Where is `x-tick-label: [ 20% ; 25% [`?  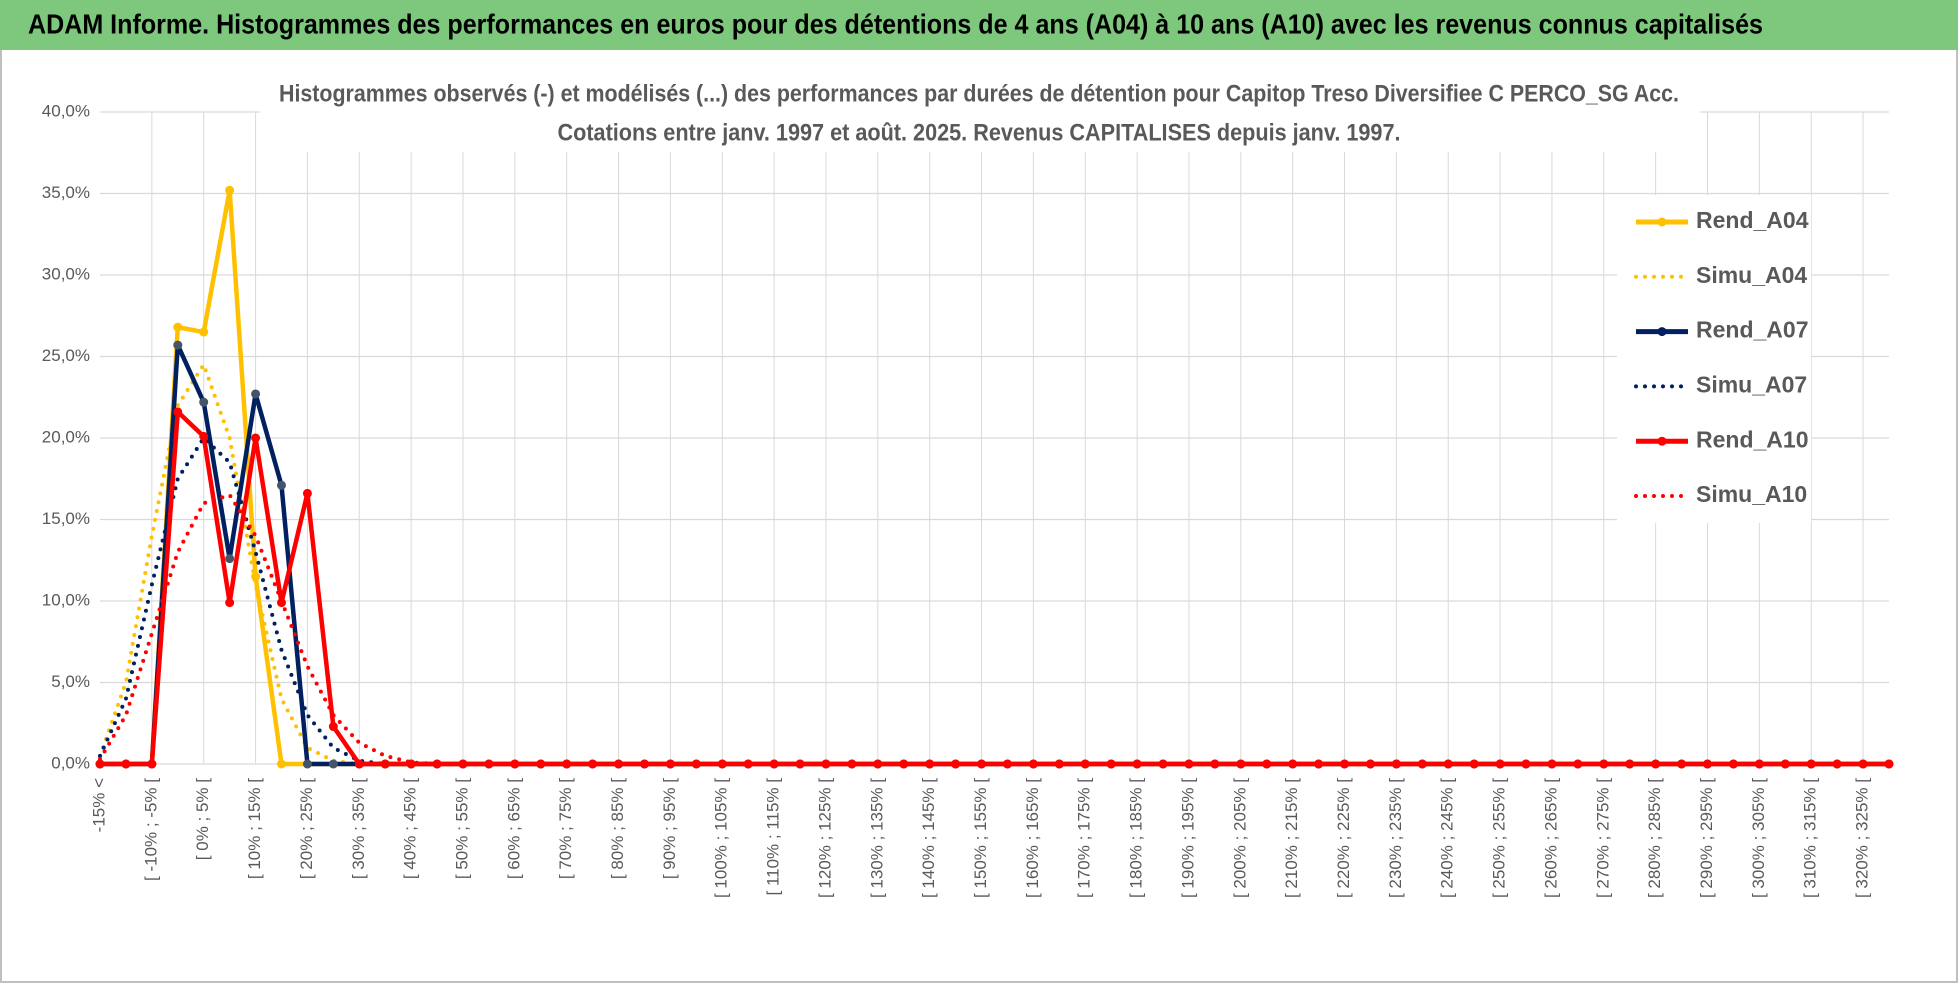 x-tick-label: [ 20% ; 25% [ is located at coordinates (306, 828).